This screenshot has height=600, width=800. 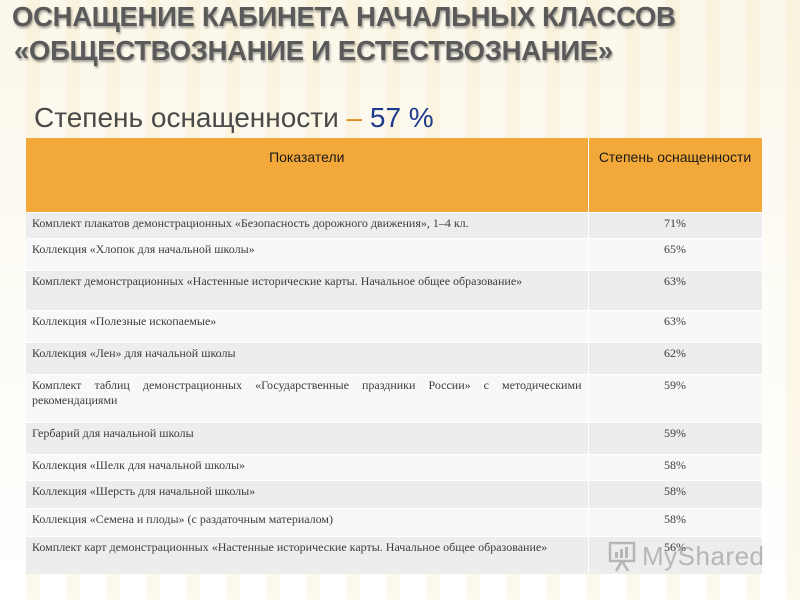 I want to click on presentation-board-icon, so click(x=622, y=556).